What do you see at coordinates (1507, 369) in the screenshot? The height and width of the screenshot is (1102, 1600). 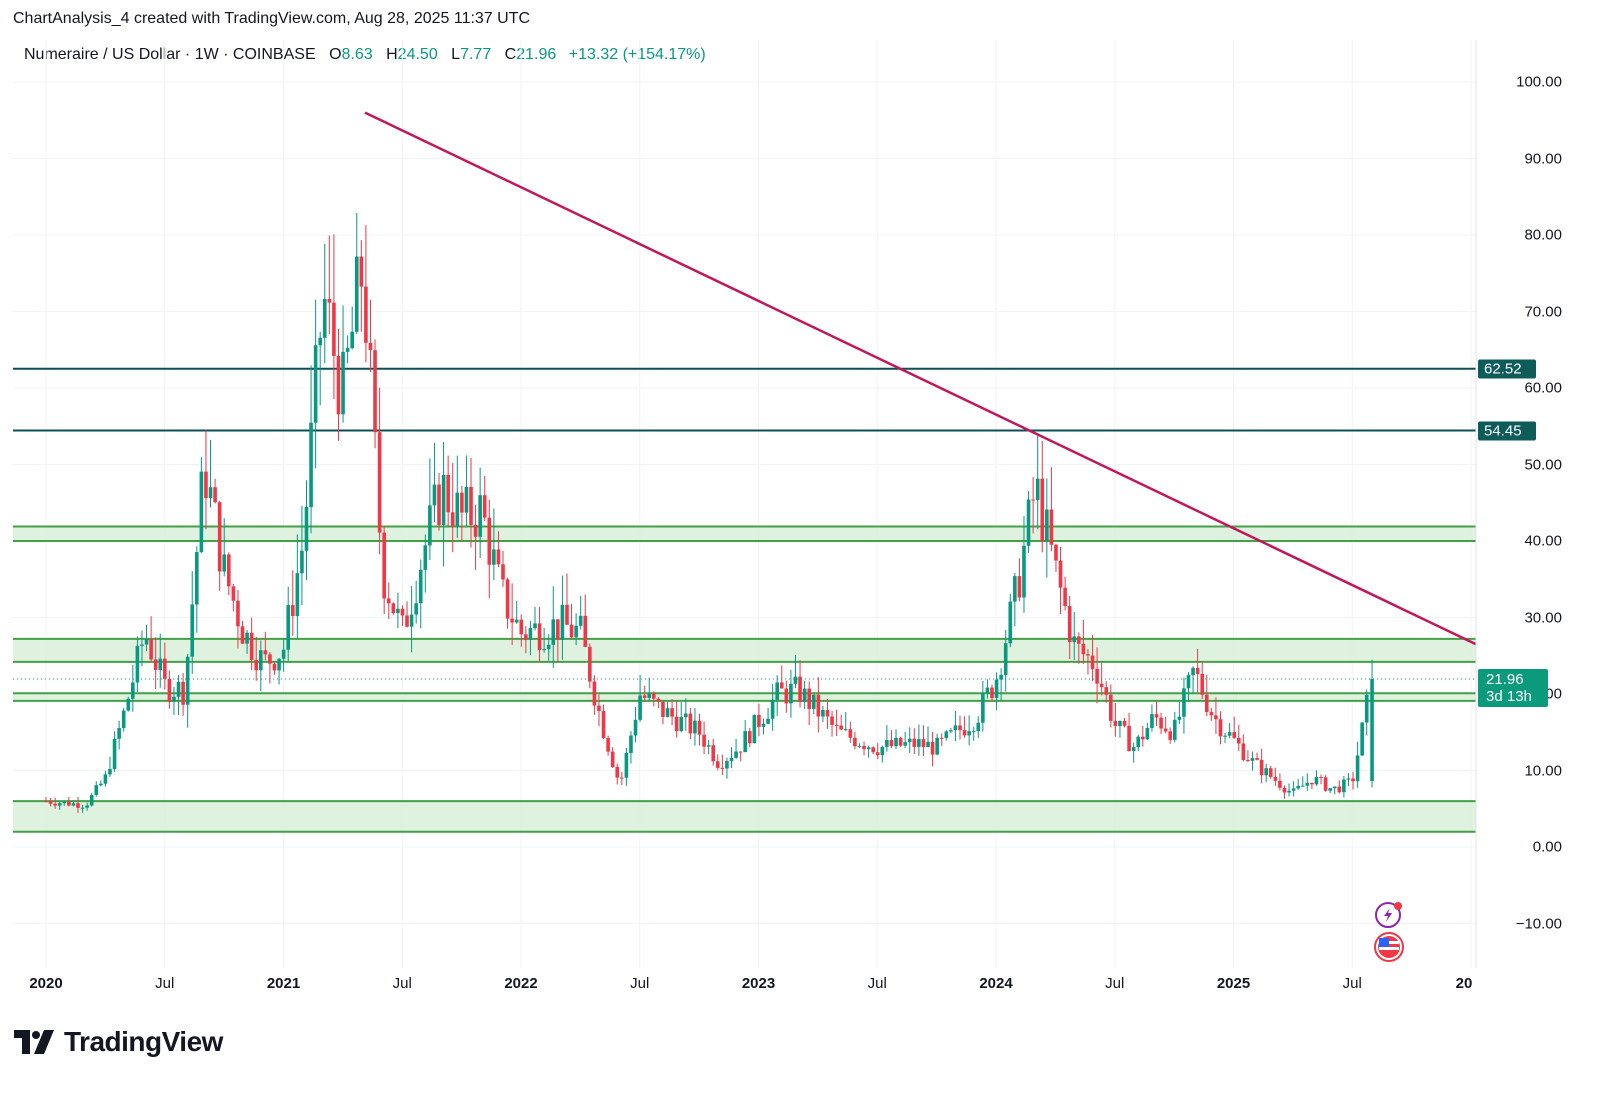 I see `level-tag-62: 62.52` at bounding box center [1507, 369].